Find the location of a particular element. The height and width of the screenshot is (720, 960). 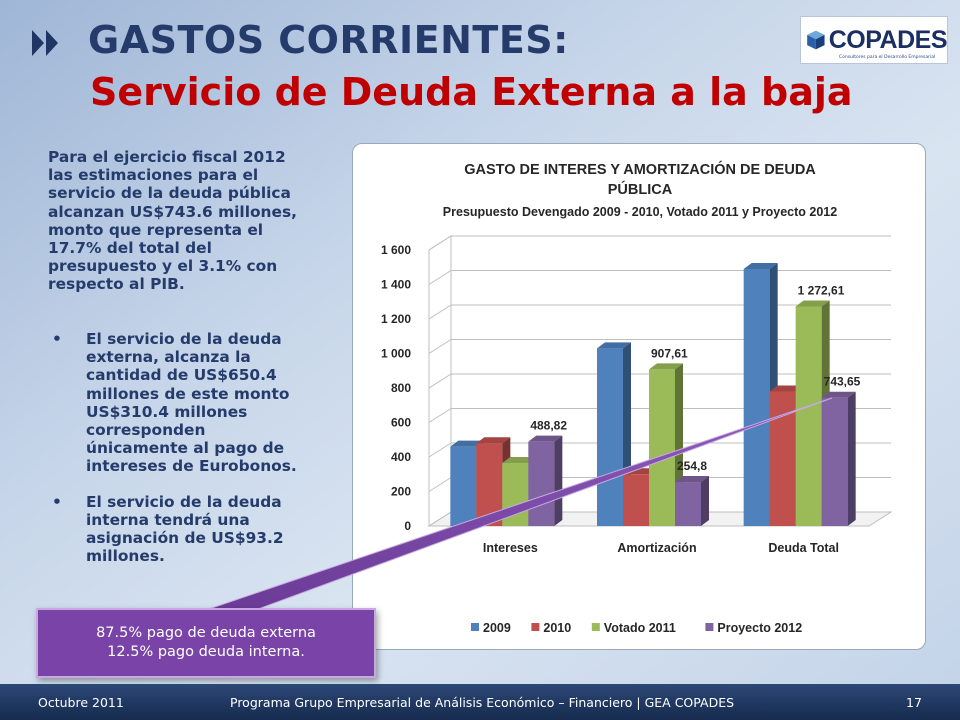

chart-title-line1: GASTO DE INTERES Y AMORTIZACIÓN DE DEUDA is located at coordinates (640, 169).